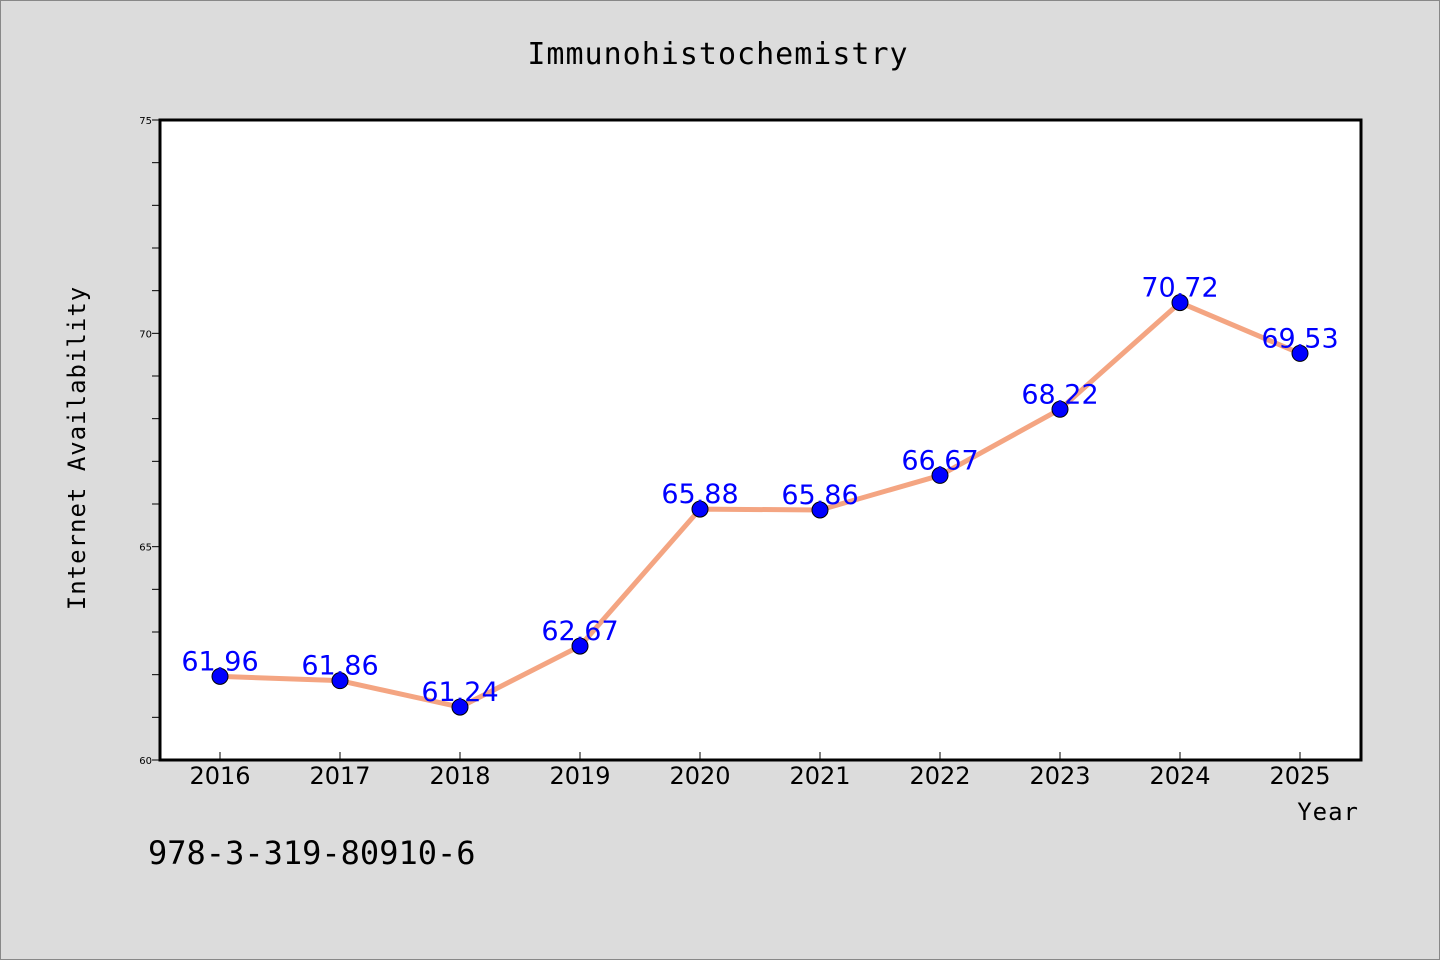 The width and height of the screenshot is (1440, 960). I want to click on x-tick-label: 2020, so click(699, 776).